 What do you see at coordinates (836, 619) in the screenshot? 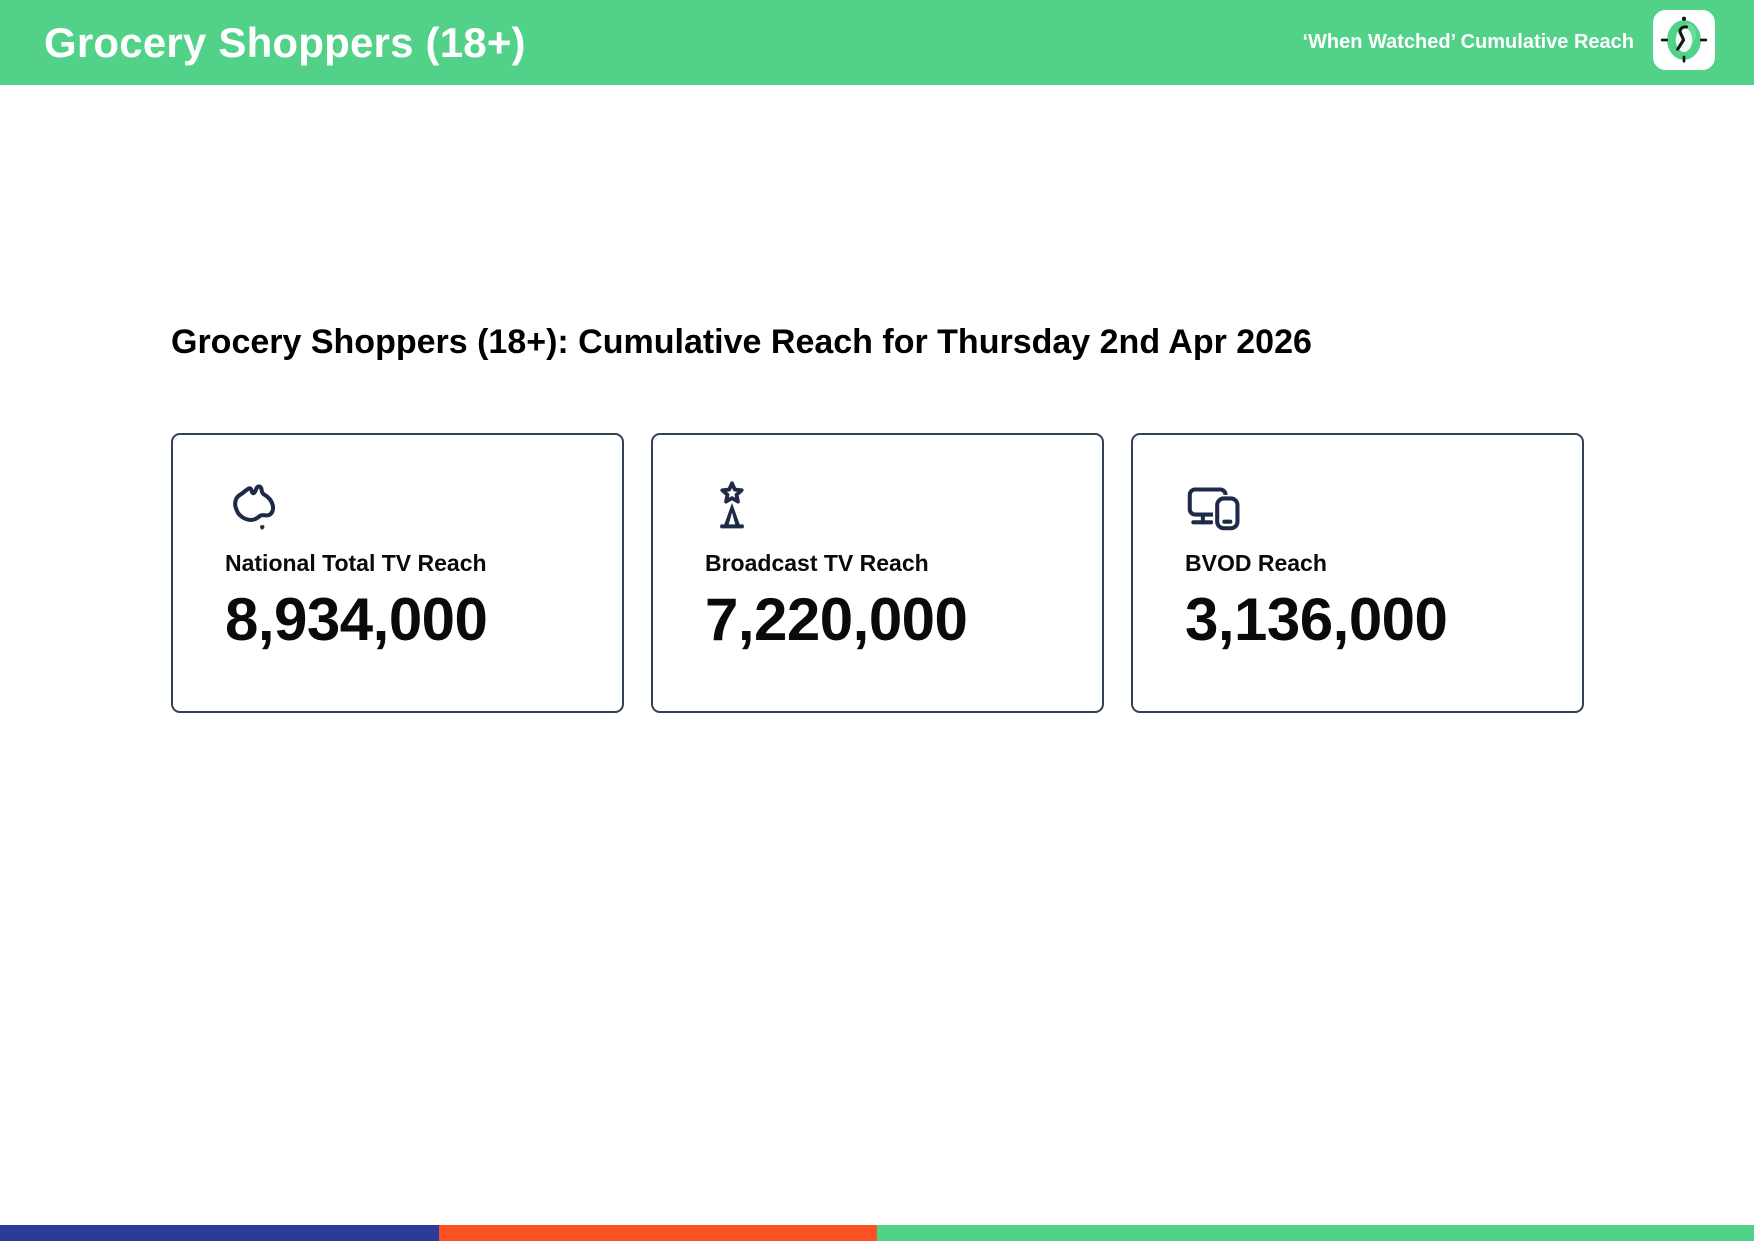
I see `metric-value: 7,220,000` at bounding box center [836, 619].